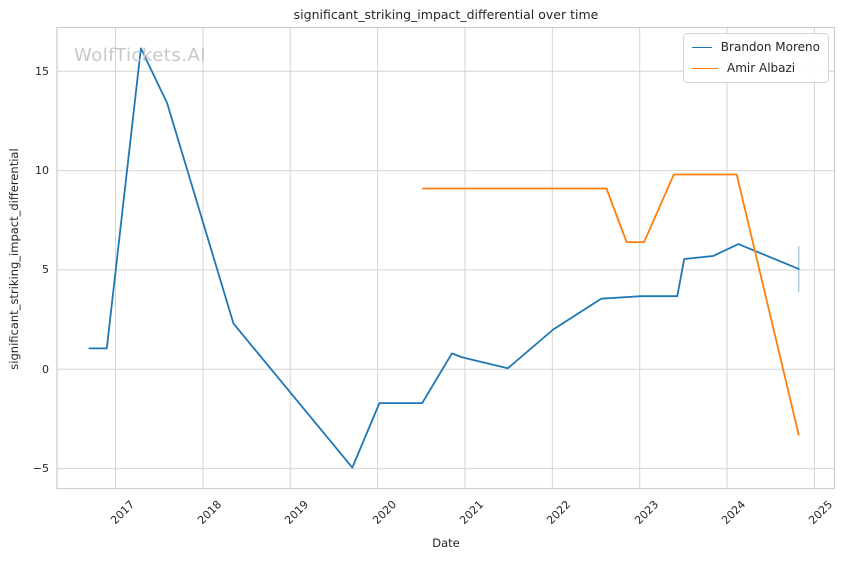  What do you see at coordinates (42, 71) in the screenshot?
I see `y-tick-label: 15` at bounding box center [42, 71].